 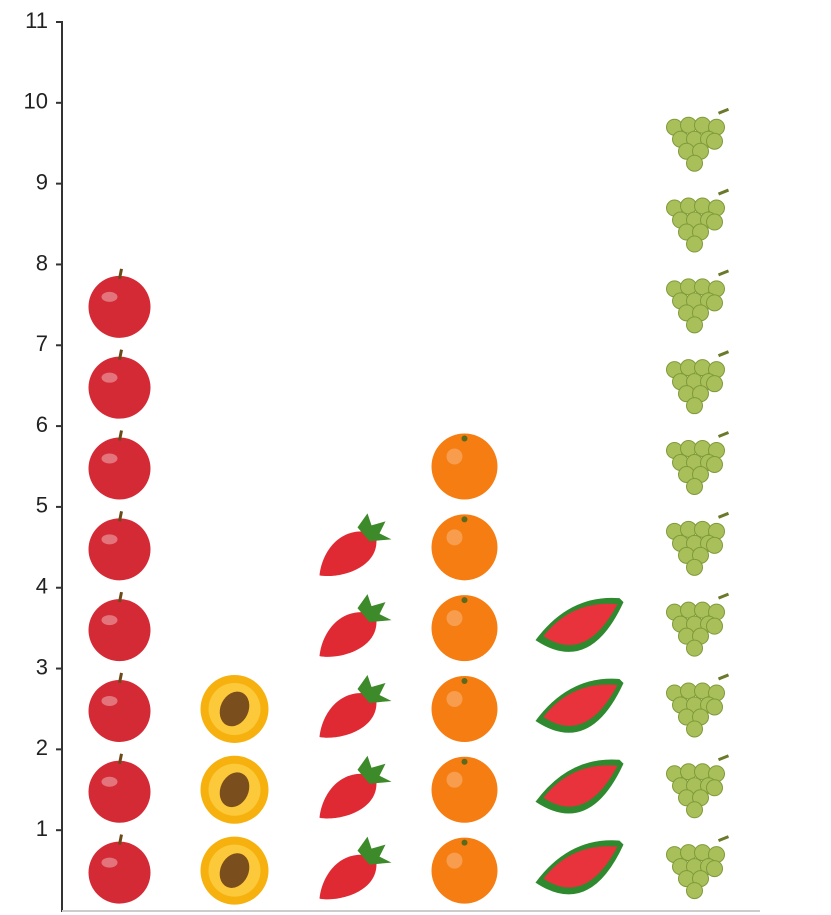 I want to click on y-tick-label: 10, so click(x=36, y=101).